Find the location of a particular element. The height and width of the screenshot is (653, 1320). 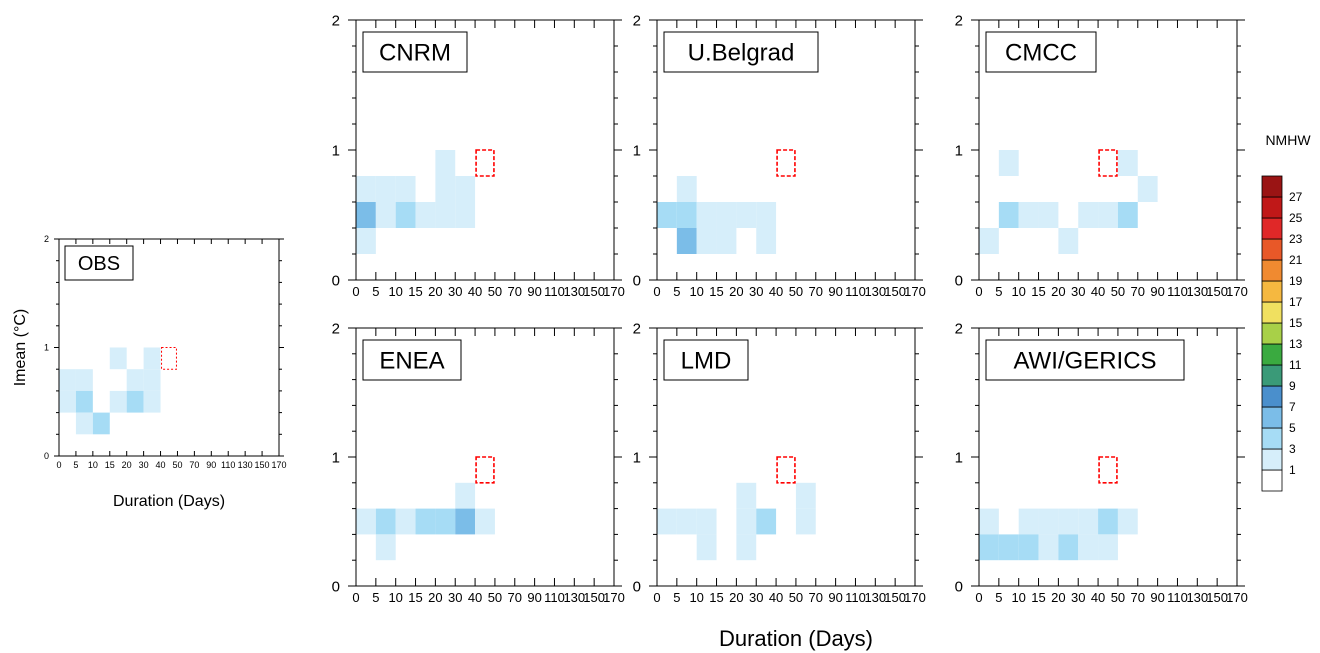

colorbar-tick-label: 7 is located at coordinates (1292, 407).